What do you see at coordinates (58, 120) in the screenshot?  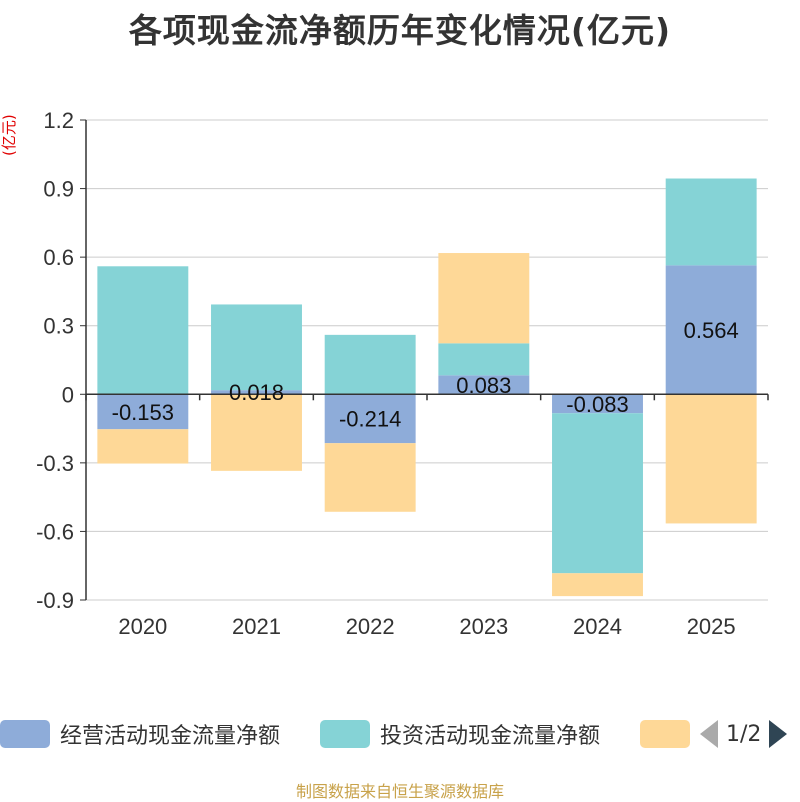 I see `y-tick-label: 1.2` at bounding box center [58, 120].